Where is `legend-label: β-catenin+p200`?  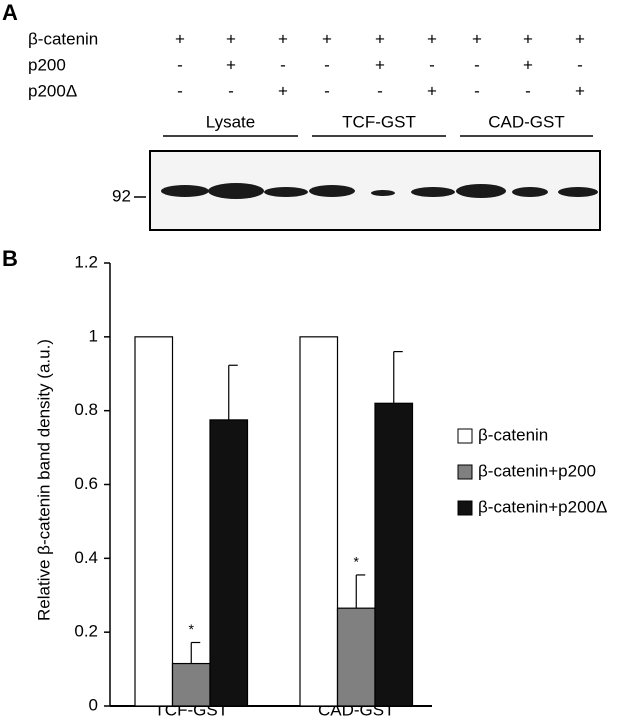
legend-label: β-catenin+p200 is located at coordinates (537, 470).